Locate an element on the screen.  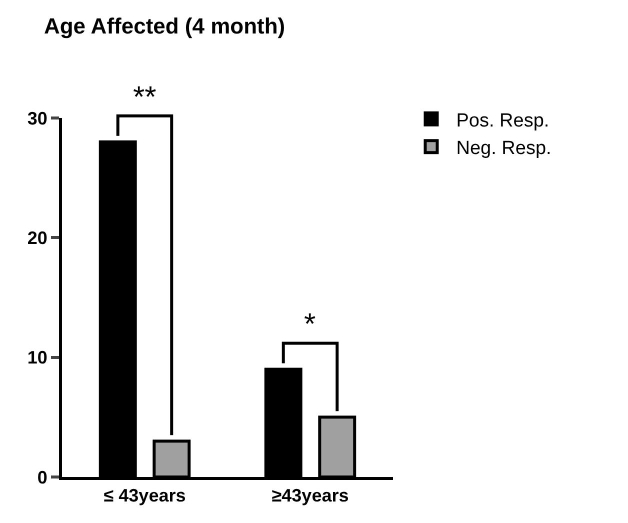
y-tick-label: 20 is located at coordinates (37, 238).